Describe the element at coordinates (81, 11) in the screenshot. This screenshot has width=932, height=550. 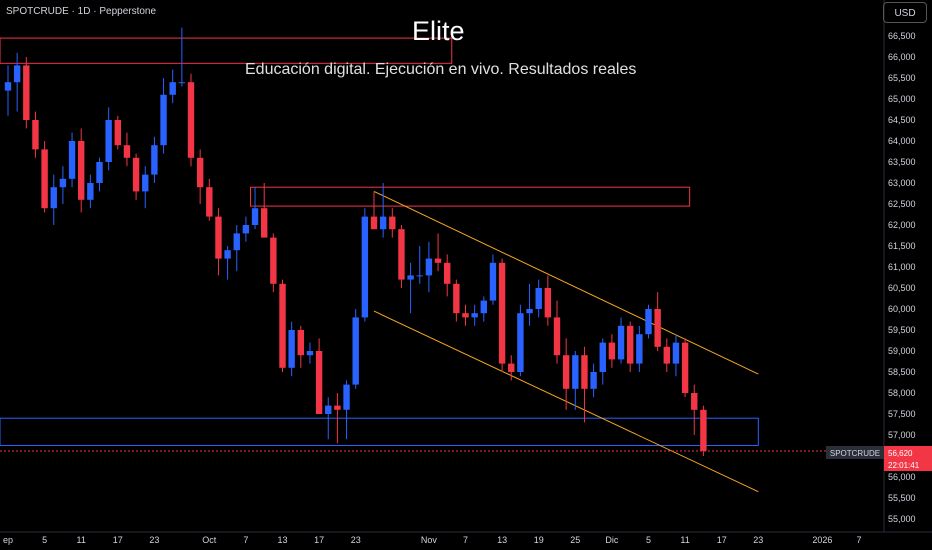
I see `symbol-header: SPOTCRUDE · 1D · Pepperstone` at that location.